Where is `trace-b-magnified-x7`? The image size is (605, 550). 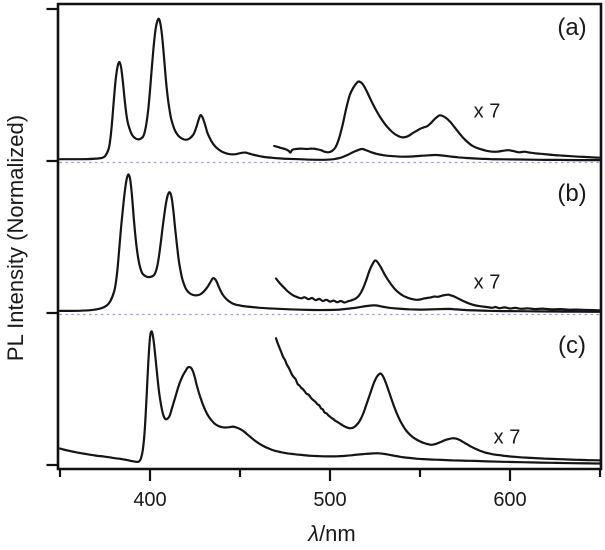
trace-b-magnified-x7 is located at coordinates (438, 285).